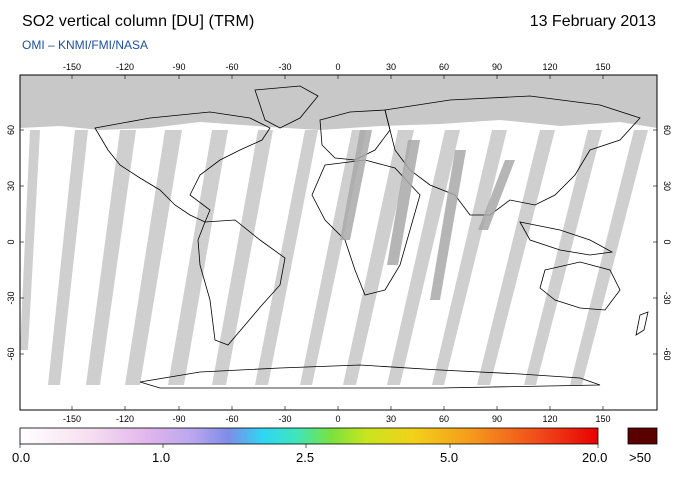 The height and width of the screenshot is (480, 676). I want to click on lon-label-top: 120, so click(549, 67).